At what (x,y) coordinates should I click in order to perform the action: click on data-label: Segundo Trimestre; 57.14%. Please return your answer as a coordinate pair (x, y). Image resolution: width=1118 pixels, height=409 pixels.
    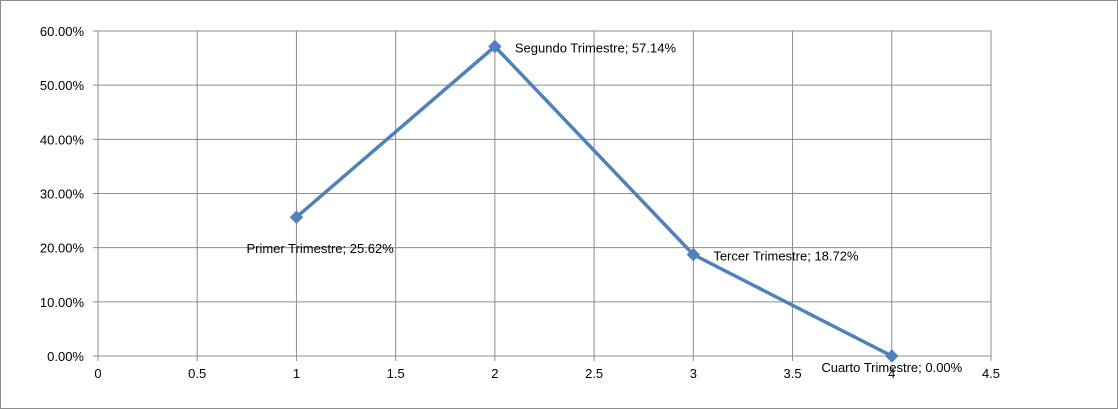
    Looking at the image, I should click on (596, 47).